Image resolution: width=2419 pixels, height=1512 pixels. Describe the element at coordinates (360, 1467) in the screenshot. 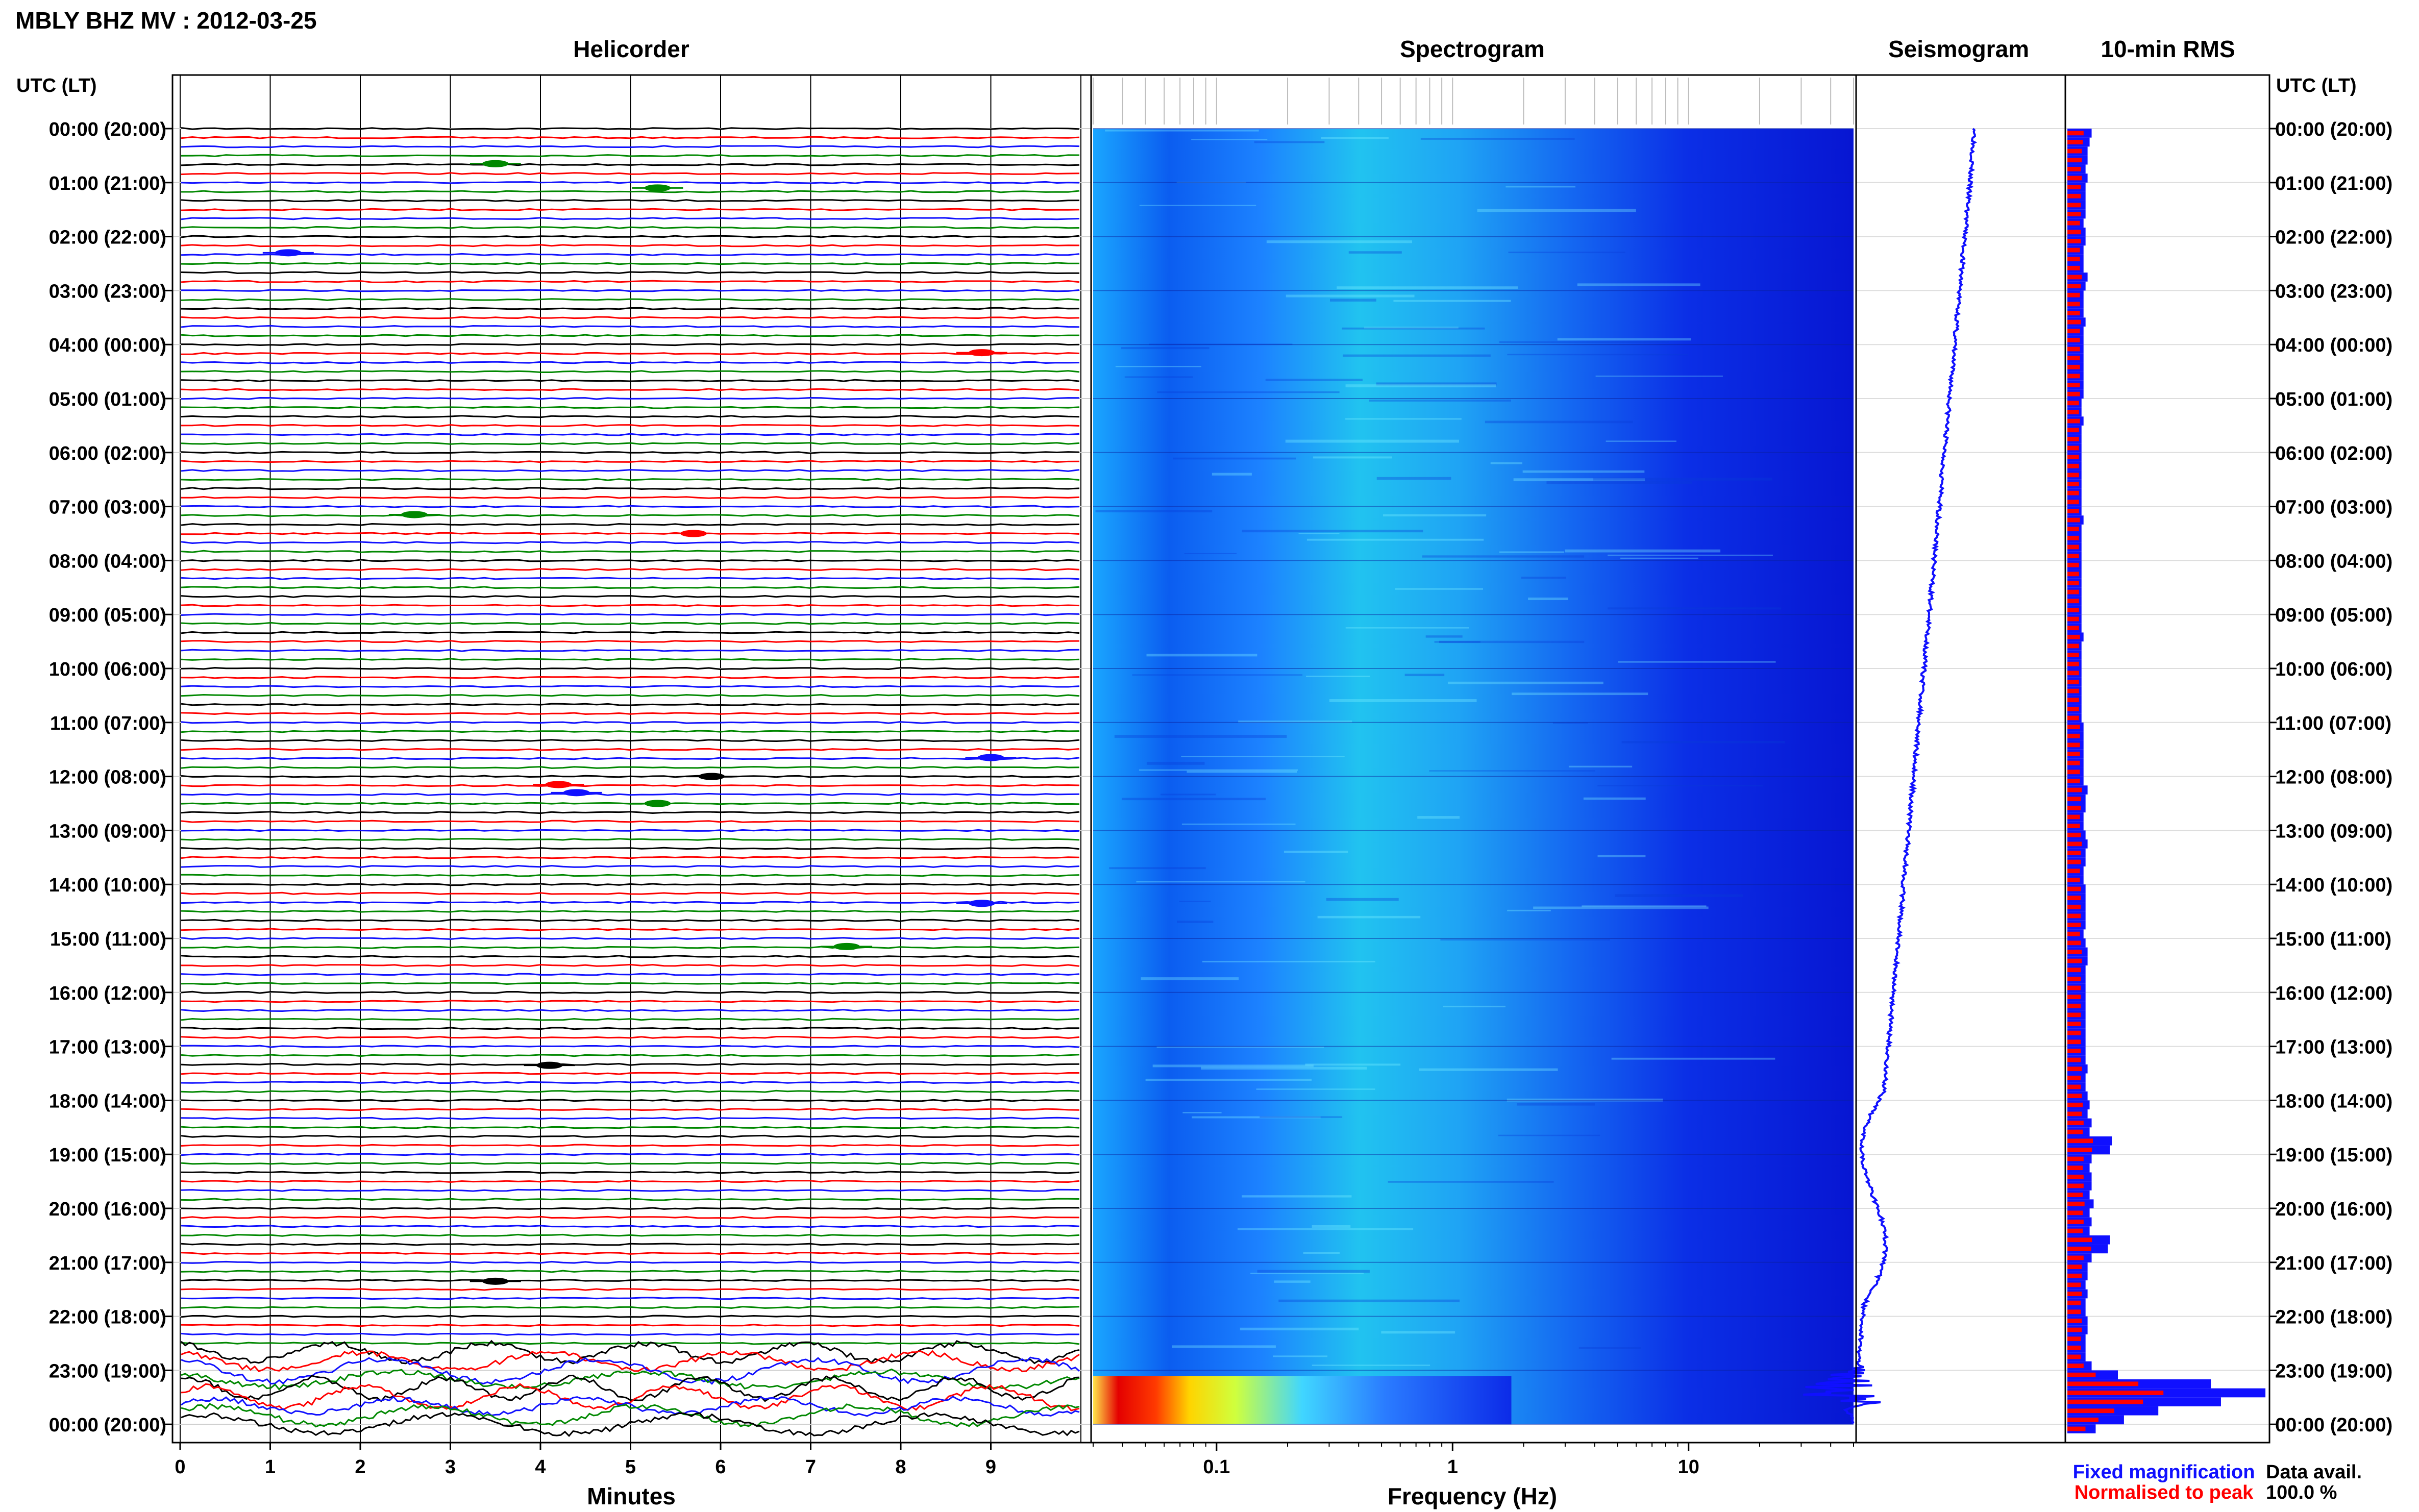

I see `helicorder-xtick-label: 2` at that location.